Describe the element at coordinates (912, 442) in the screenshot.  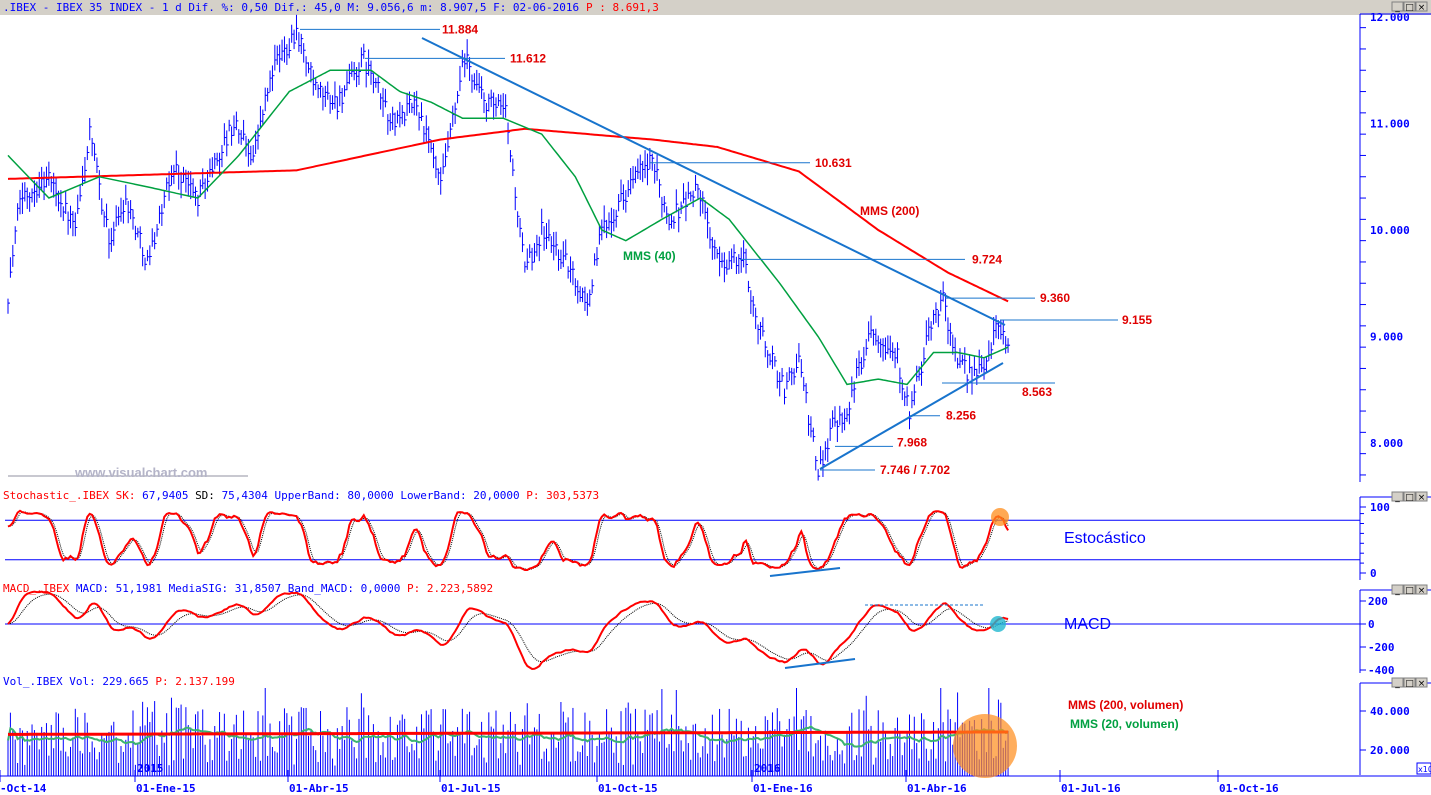
I see `level-label: 7.968` at that location.